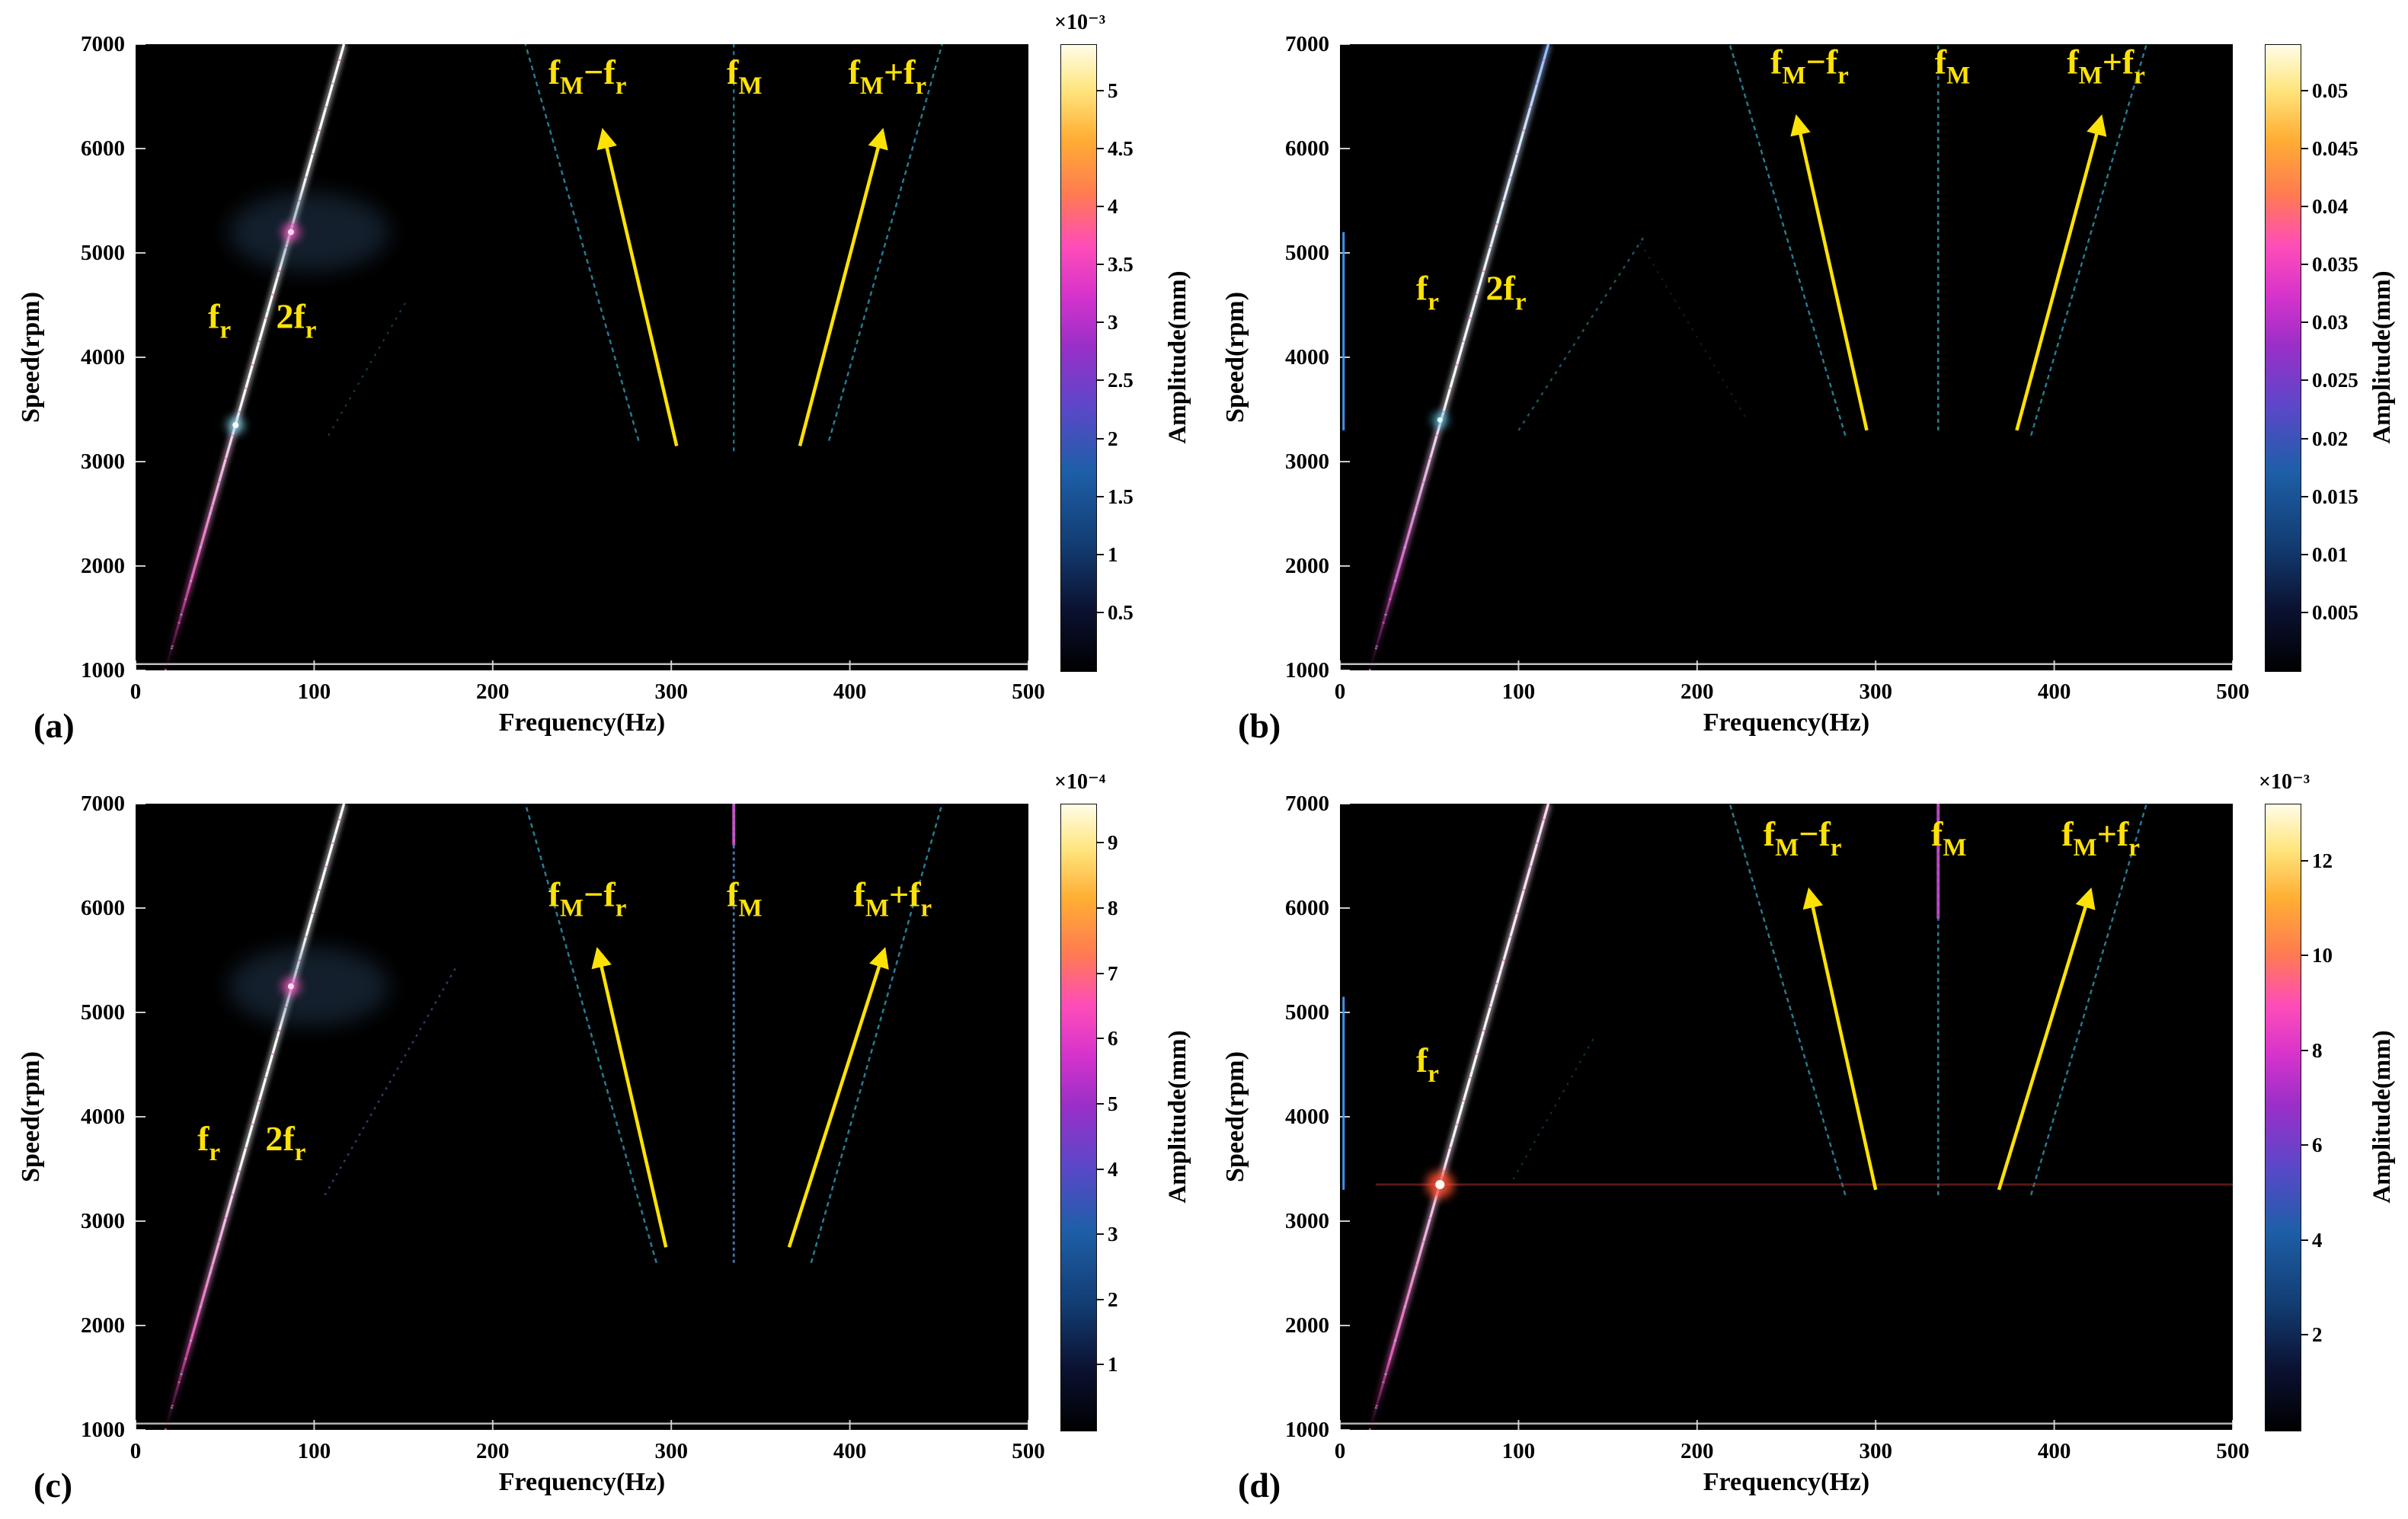 This screenshot has height=1519, width=2408. Describe the element at coordinates (235, 426) in the screenshot. I see `critical-speed-spot` at that location.